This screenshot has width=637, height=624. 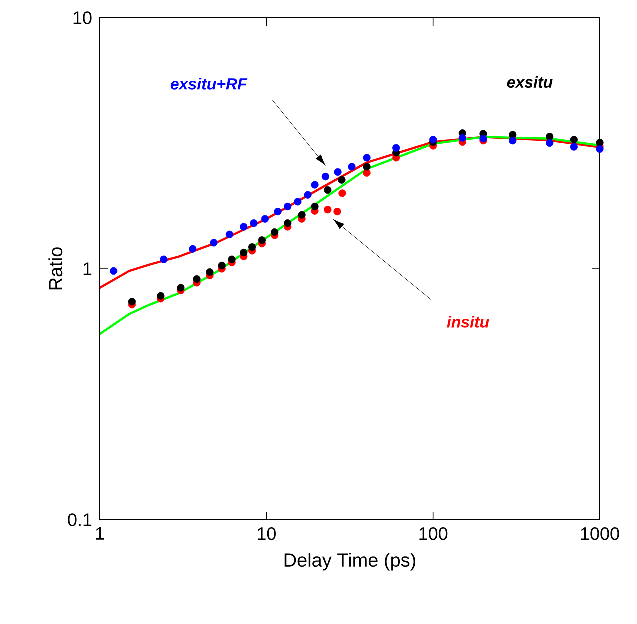 I want to click on y-tick-label: 0.1, so click(x=80, y=520).